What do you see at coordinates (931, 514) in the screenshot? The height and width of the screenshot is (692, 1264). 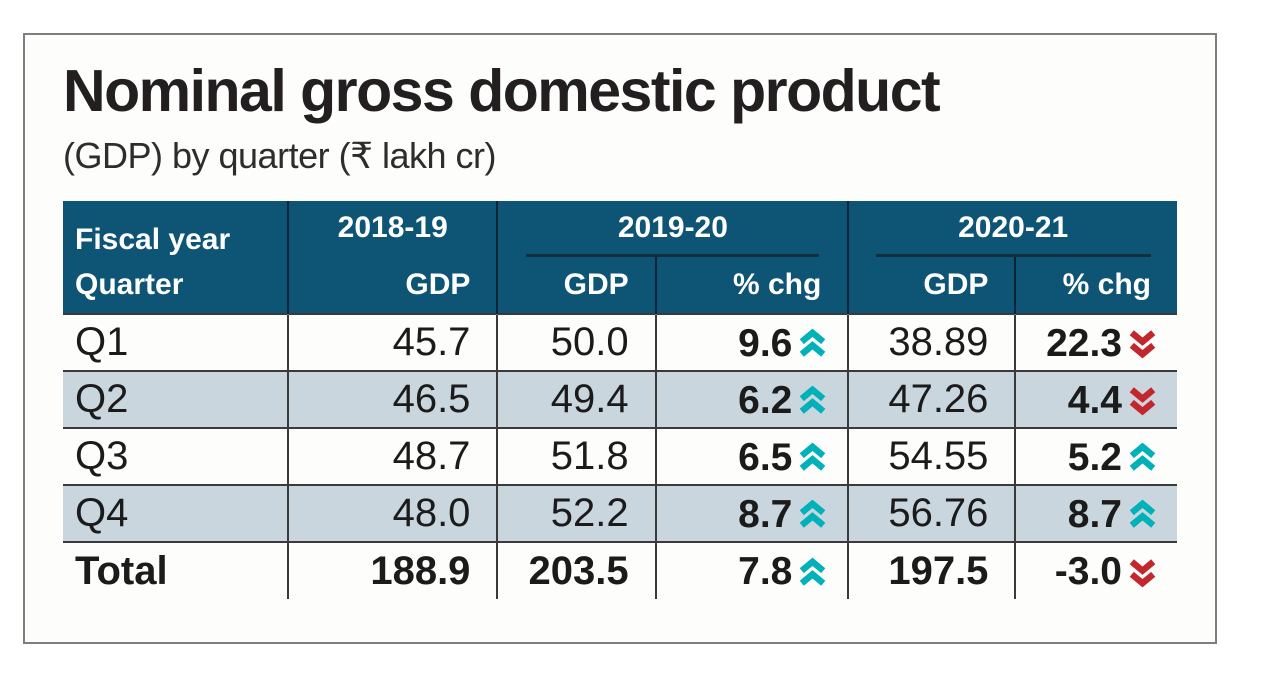 I see `gdp-value: 56.76` at bounding box center [931, 514].